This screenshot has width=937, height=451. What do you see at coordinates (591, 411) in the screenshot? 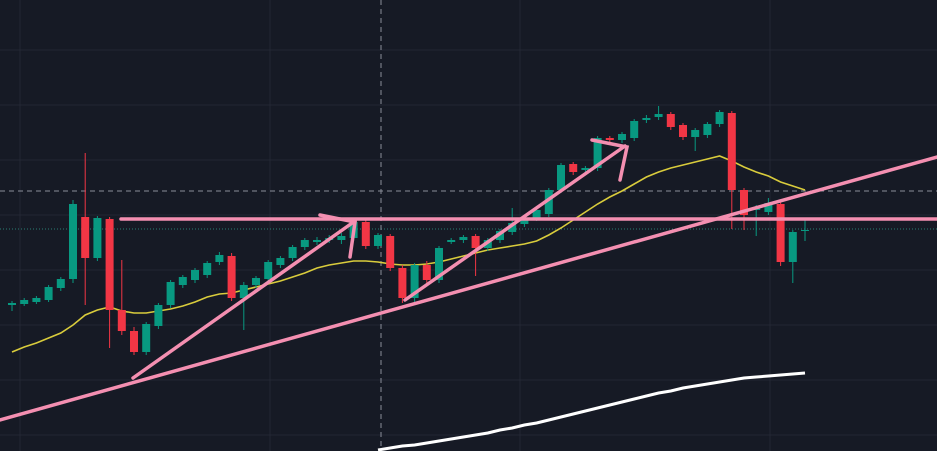
I see `moving-average-line` at bounding box center [591, 411].